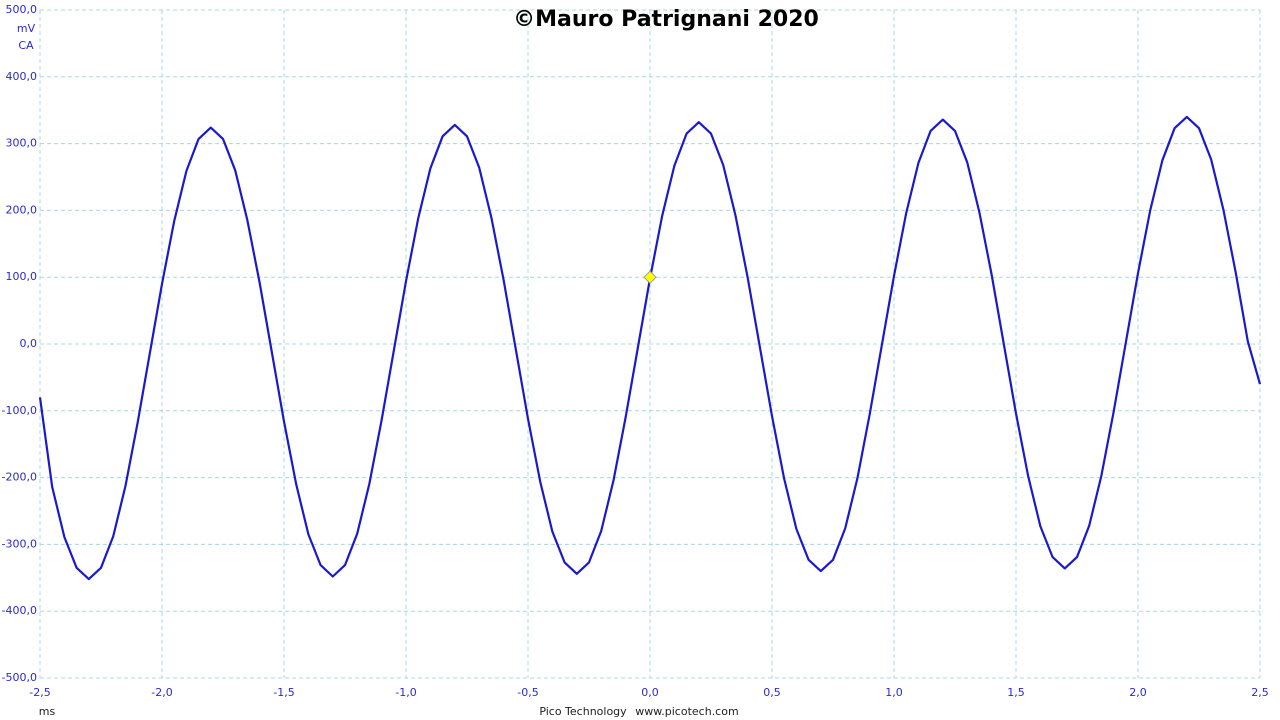  What do you see at coordinates (29, 343) in the screenshot?
I see `y-tick-label: 0,0` at bounding box center [29, 343].